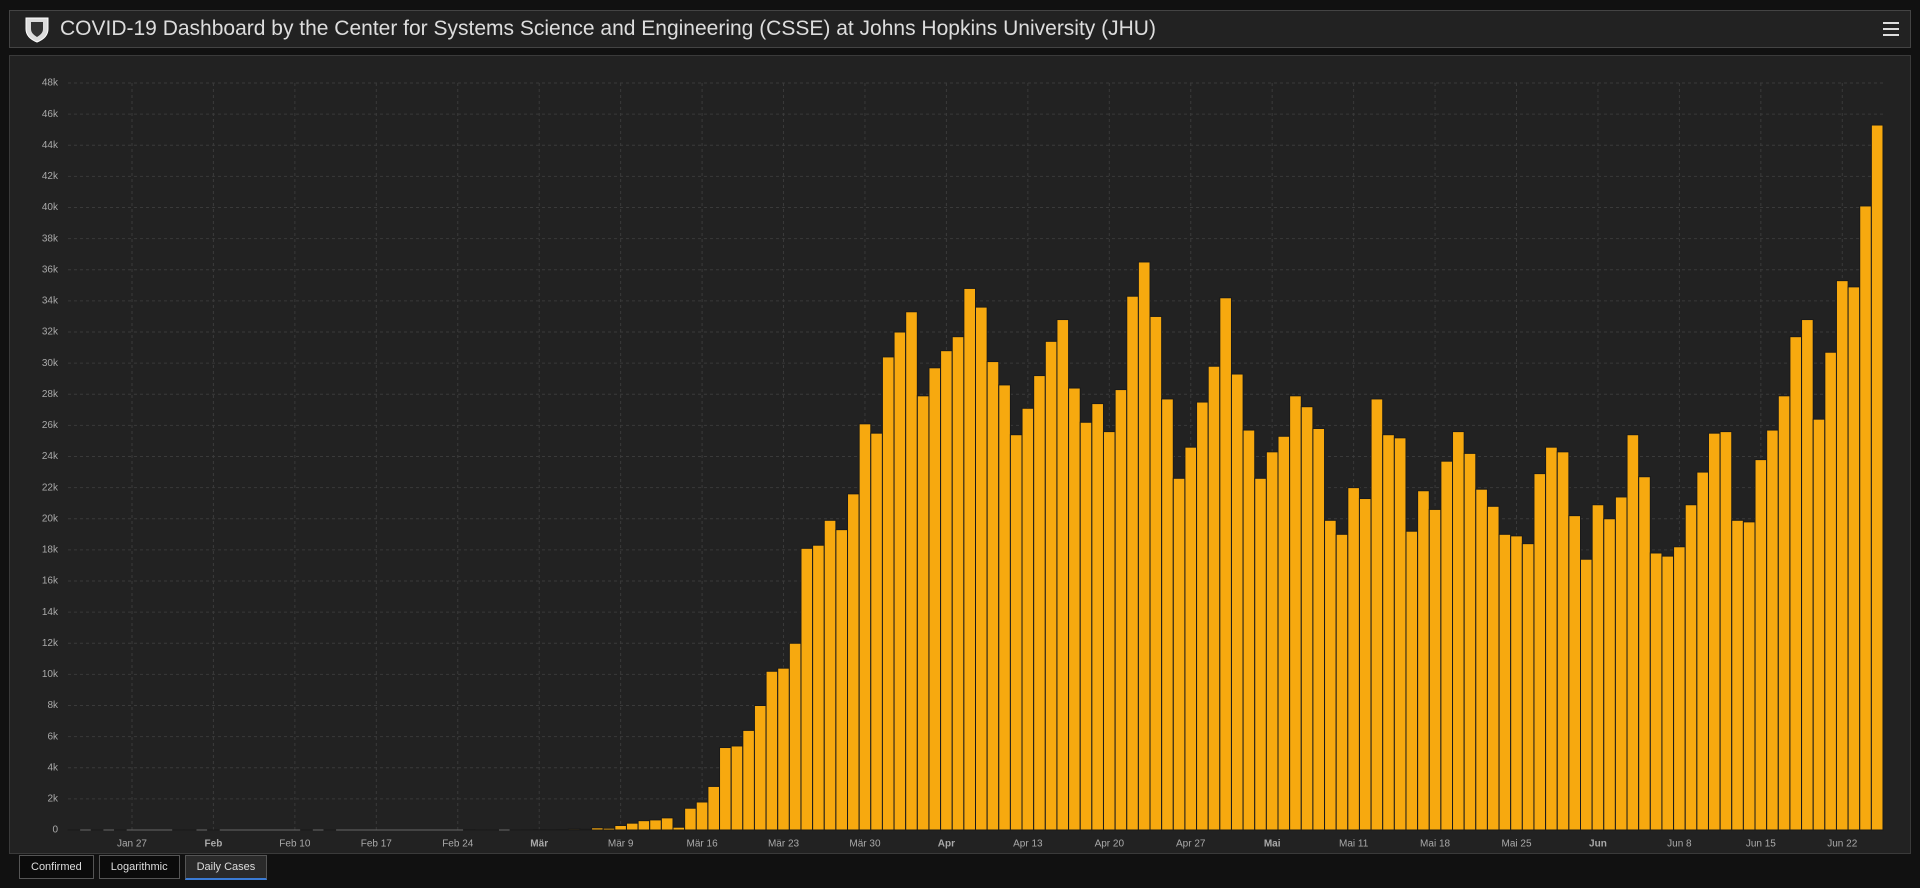 The width and height of the screenshot is (1920, 888). Describe the element at coordinates (226, 867) in the screenshot. I see `button: Daily Cases` at that location.